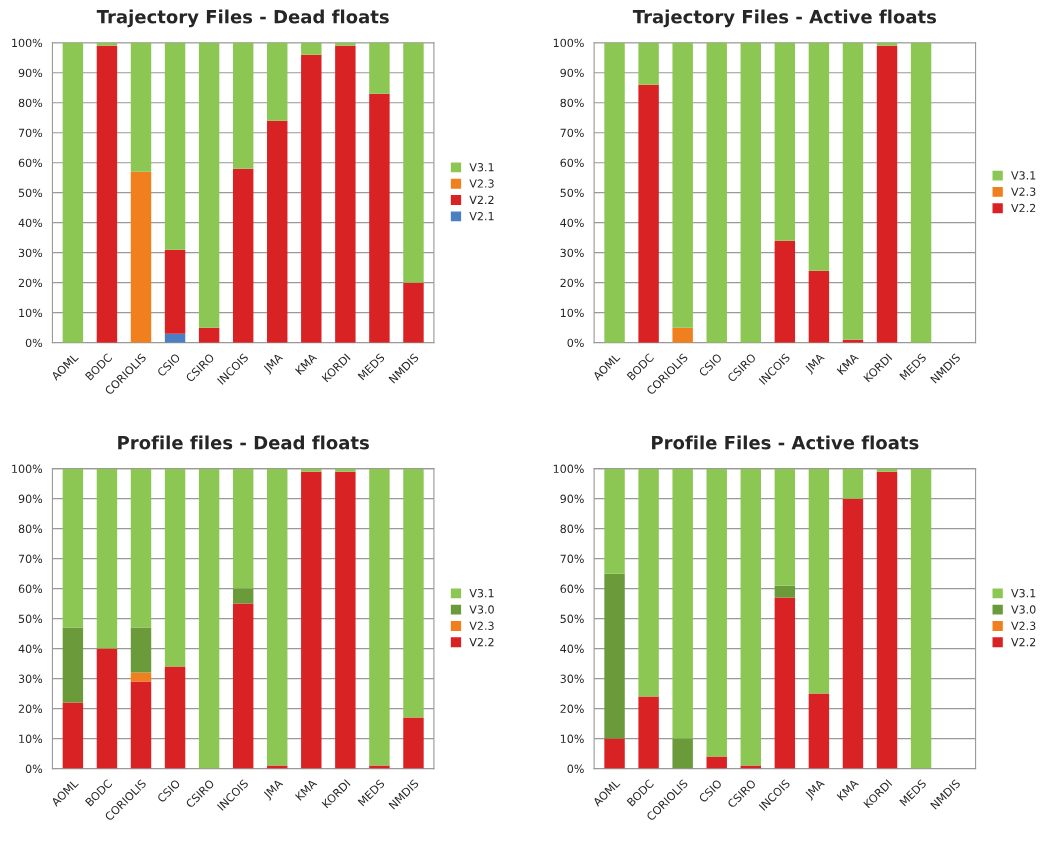 The width and height of the screenshot is (1049, 854). I want to click on y-tick-label: 20%, so click(30, 283).